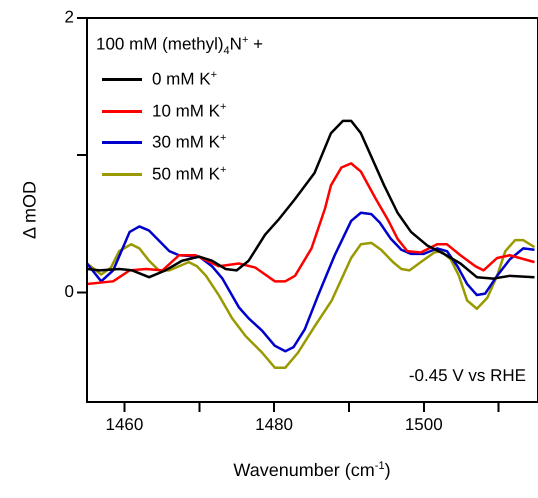 This screenshot has width=538, height=498. What do you see at coordinates (184, 79) in the screenshot?
I see `legend-label: 0 mM K$^{+}$` at bounding box center [184, 79].